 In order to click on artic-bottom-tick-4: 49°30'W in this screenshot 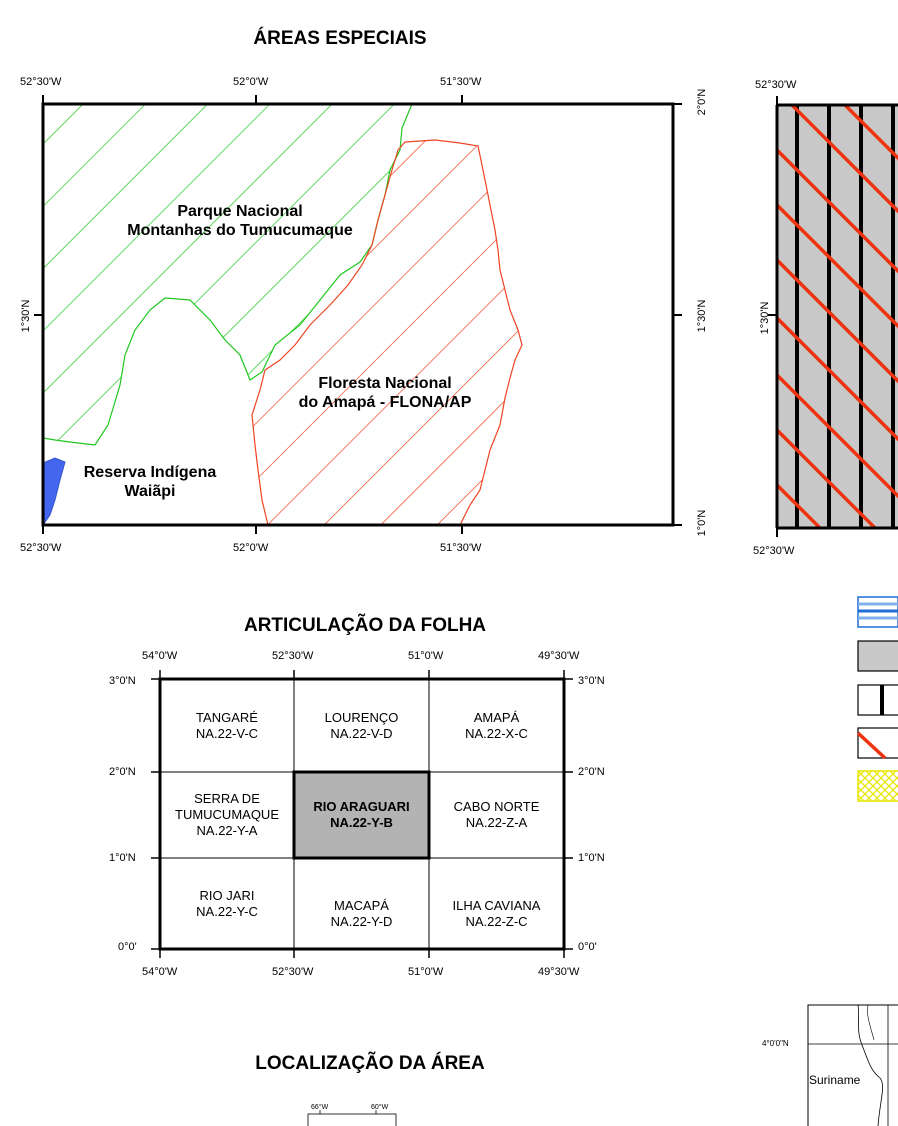, I will do `click(559, 972)`.